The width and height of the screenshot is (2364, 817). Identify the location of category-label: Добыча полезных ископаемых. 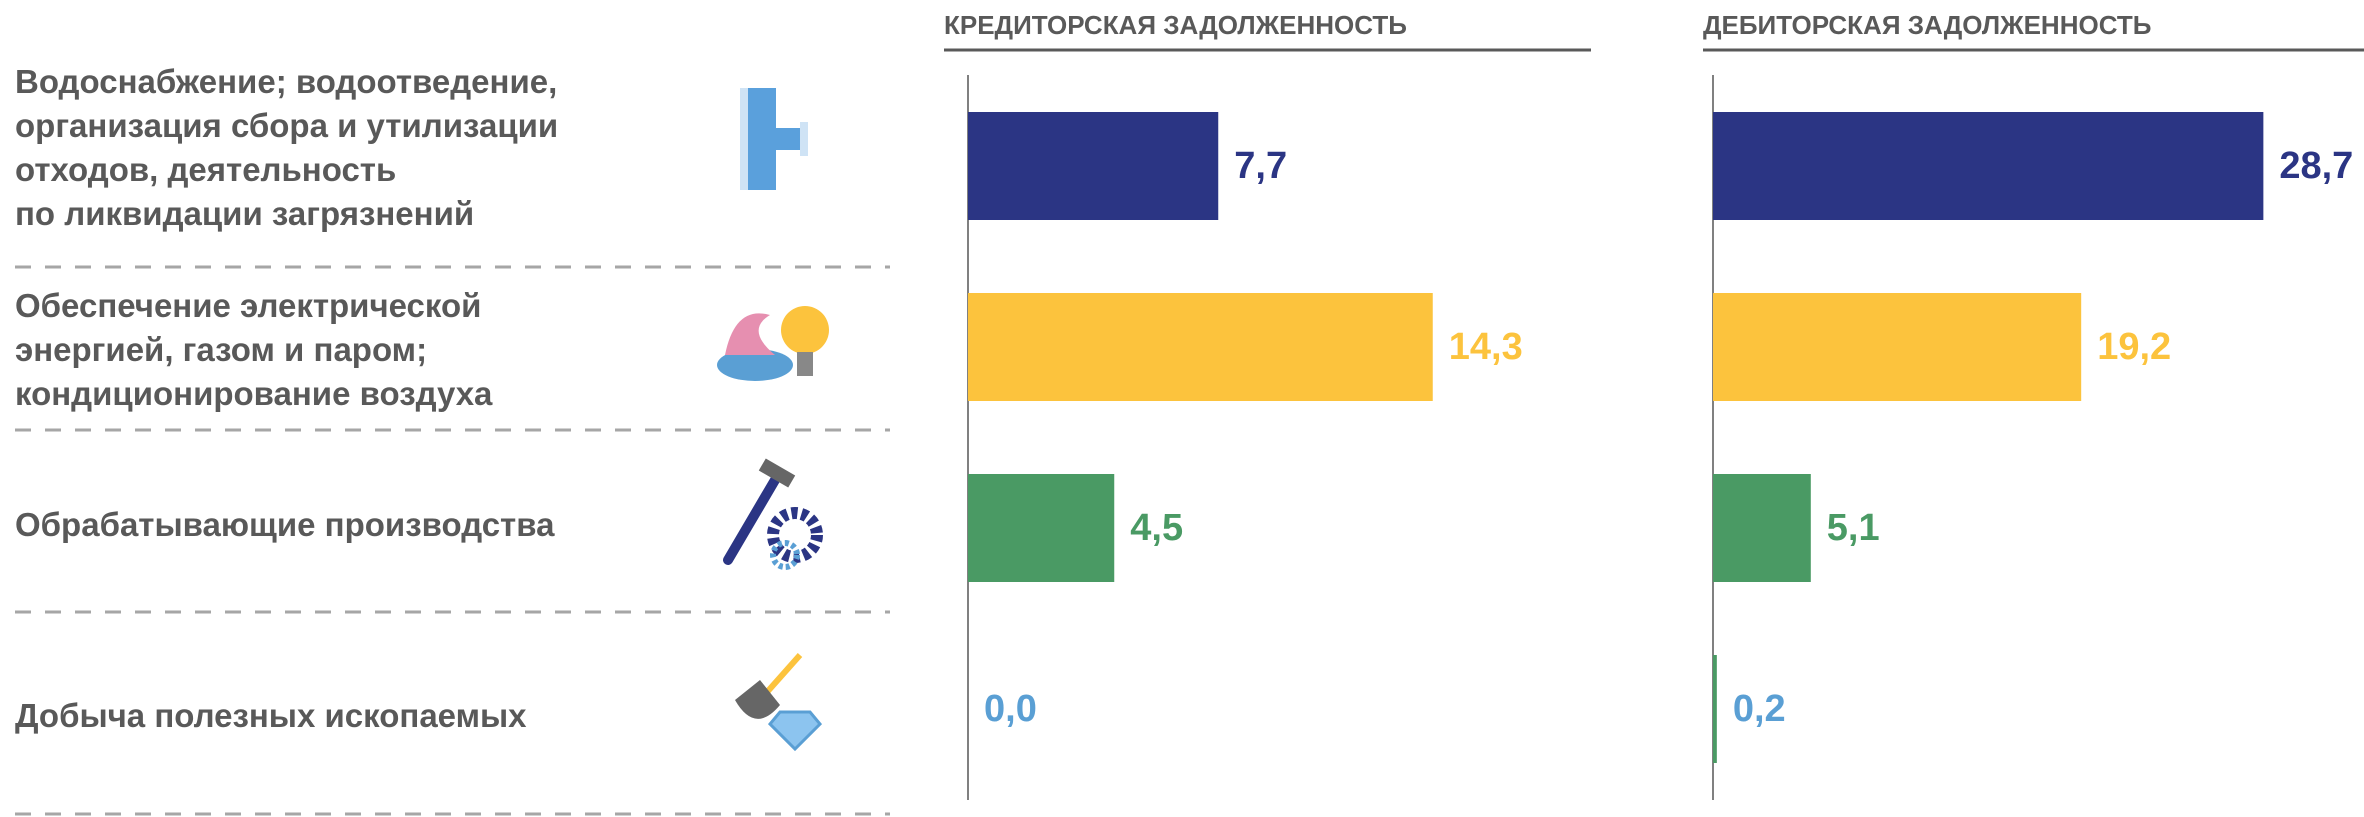
(271, 715).